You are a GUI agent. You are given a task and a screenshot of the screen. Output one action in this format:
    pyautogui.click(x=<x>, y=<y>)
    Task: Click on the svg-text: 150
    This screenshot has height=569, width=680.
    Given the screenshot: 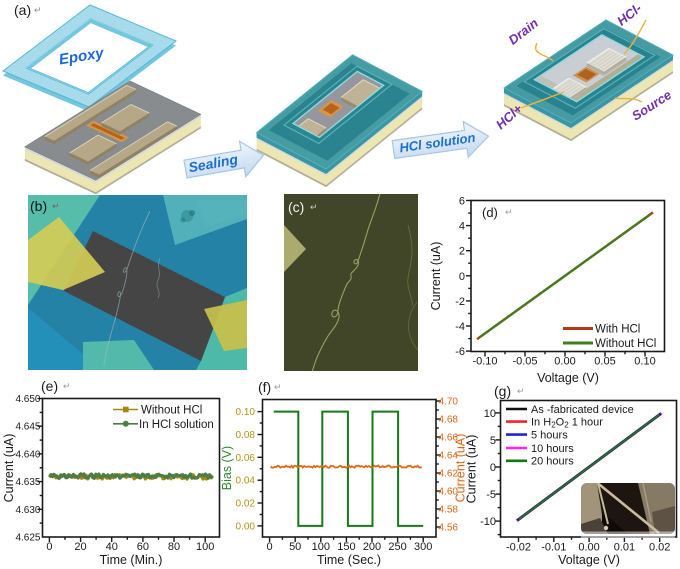 What is the action you would take?
    pyautogui.click(x=346, y=547)
    